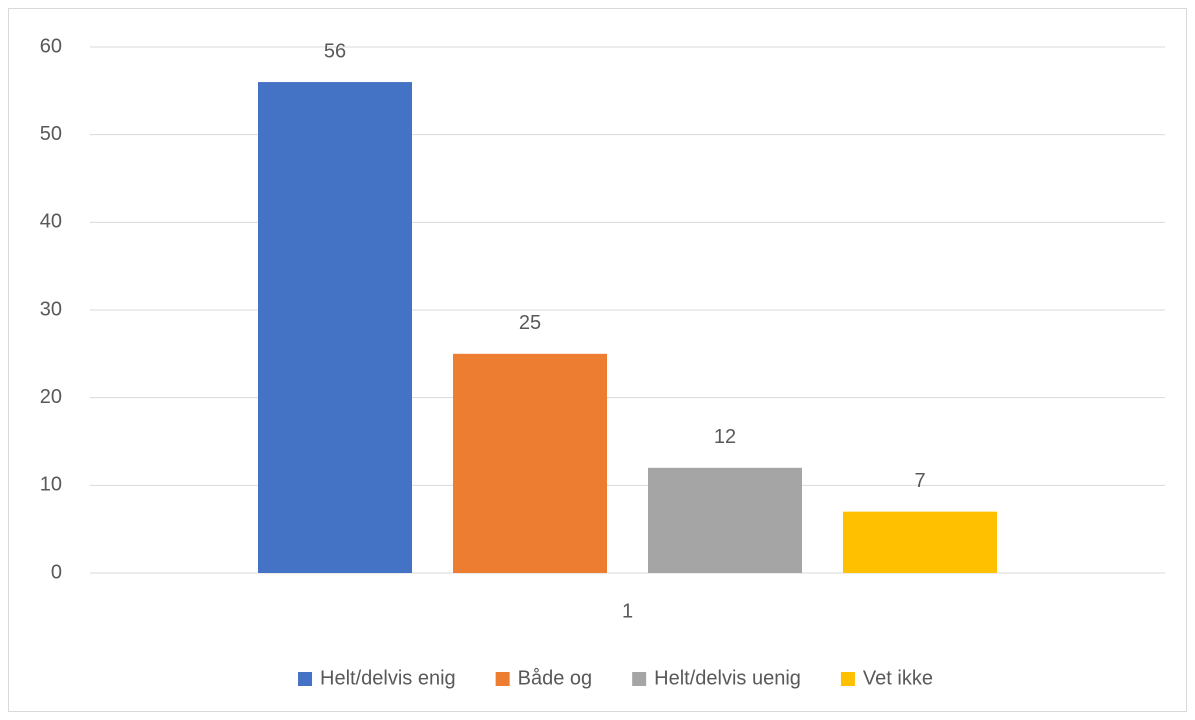 This screenshot has height=720, width=1195. Describe the element at coordinates (51, 46) in the screenshot. I see `y-tick-label: 60` at that location.